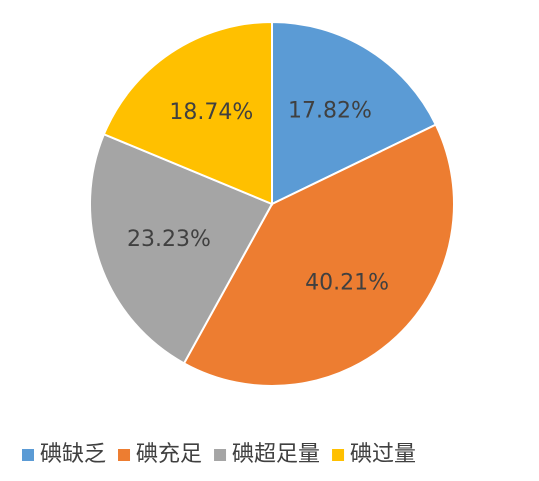 The width and height of the screenshot is (539, 481). Describe the element at coordinates (169, 454) in the screenshot. I see `legend-label: 碘充足` at that location.